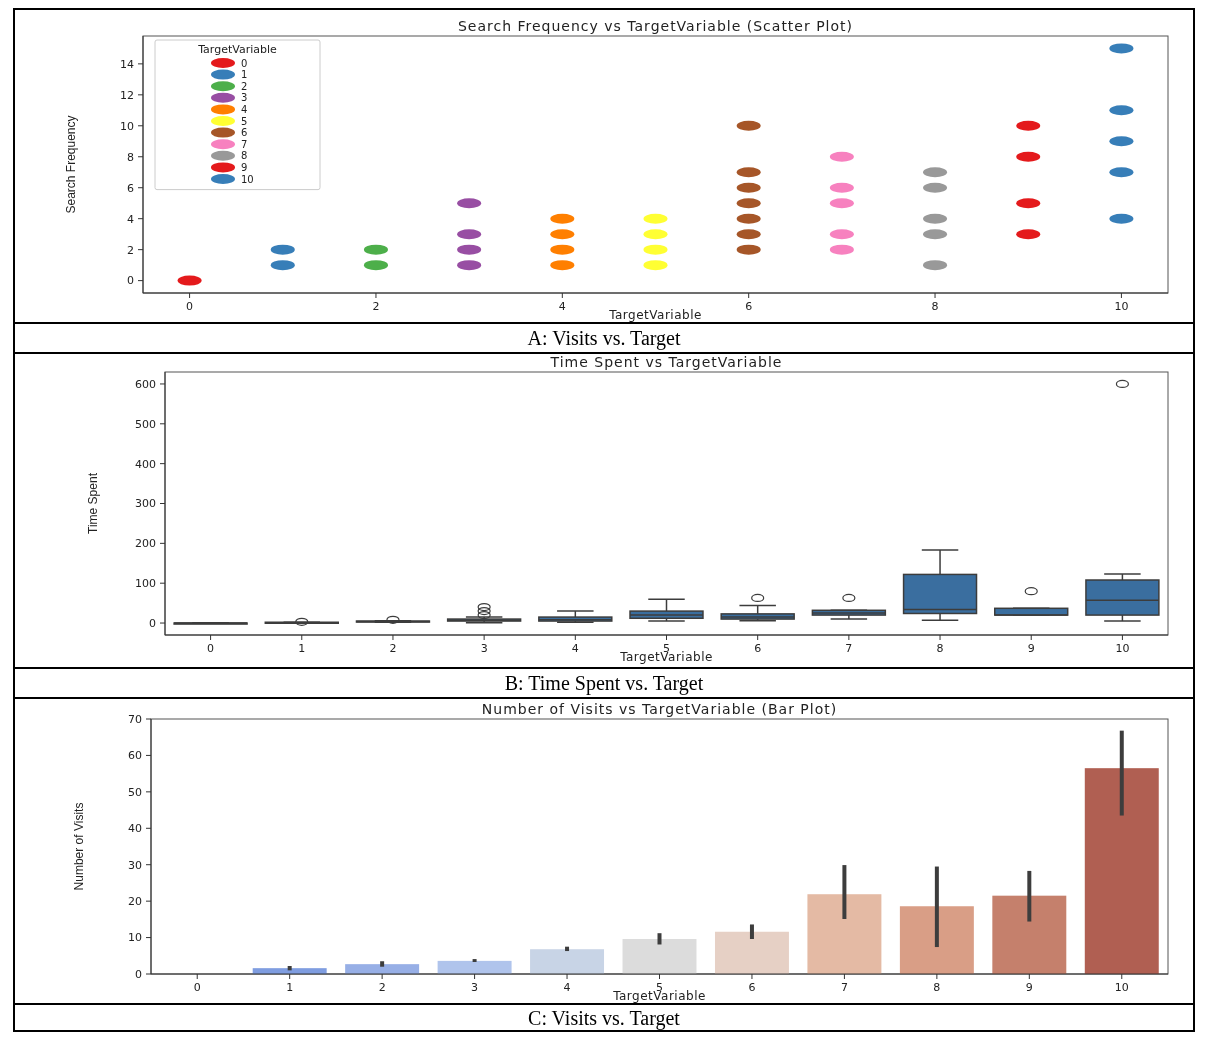  What do you see at coordinates (244, 144) in the screenshot?
I see `legend-label: 7` at bounding box center [244, 144].